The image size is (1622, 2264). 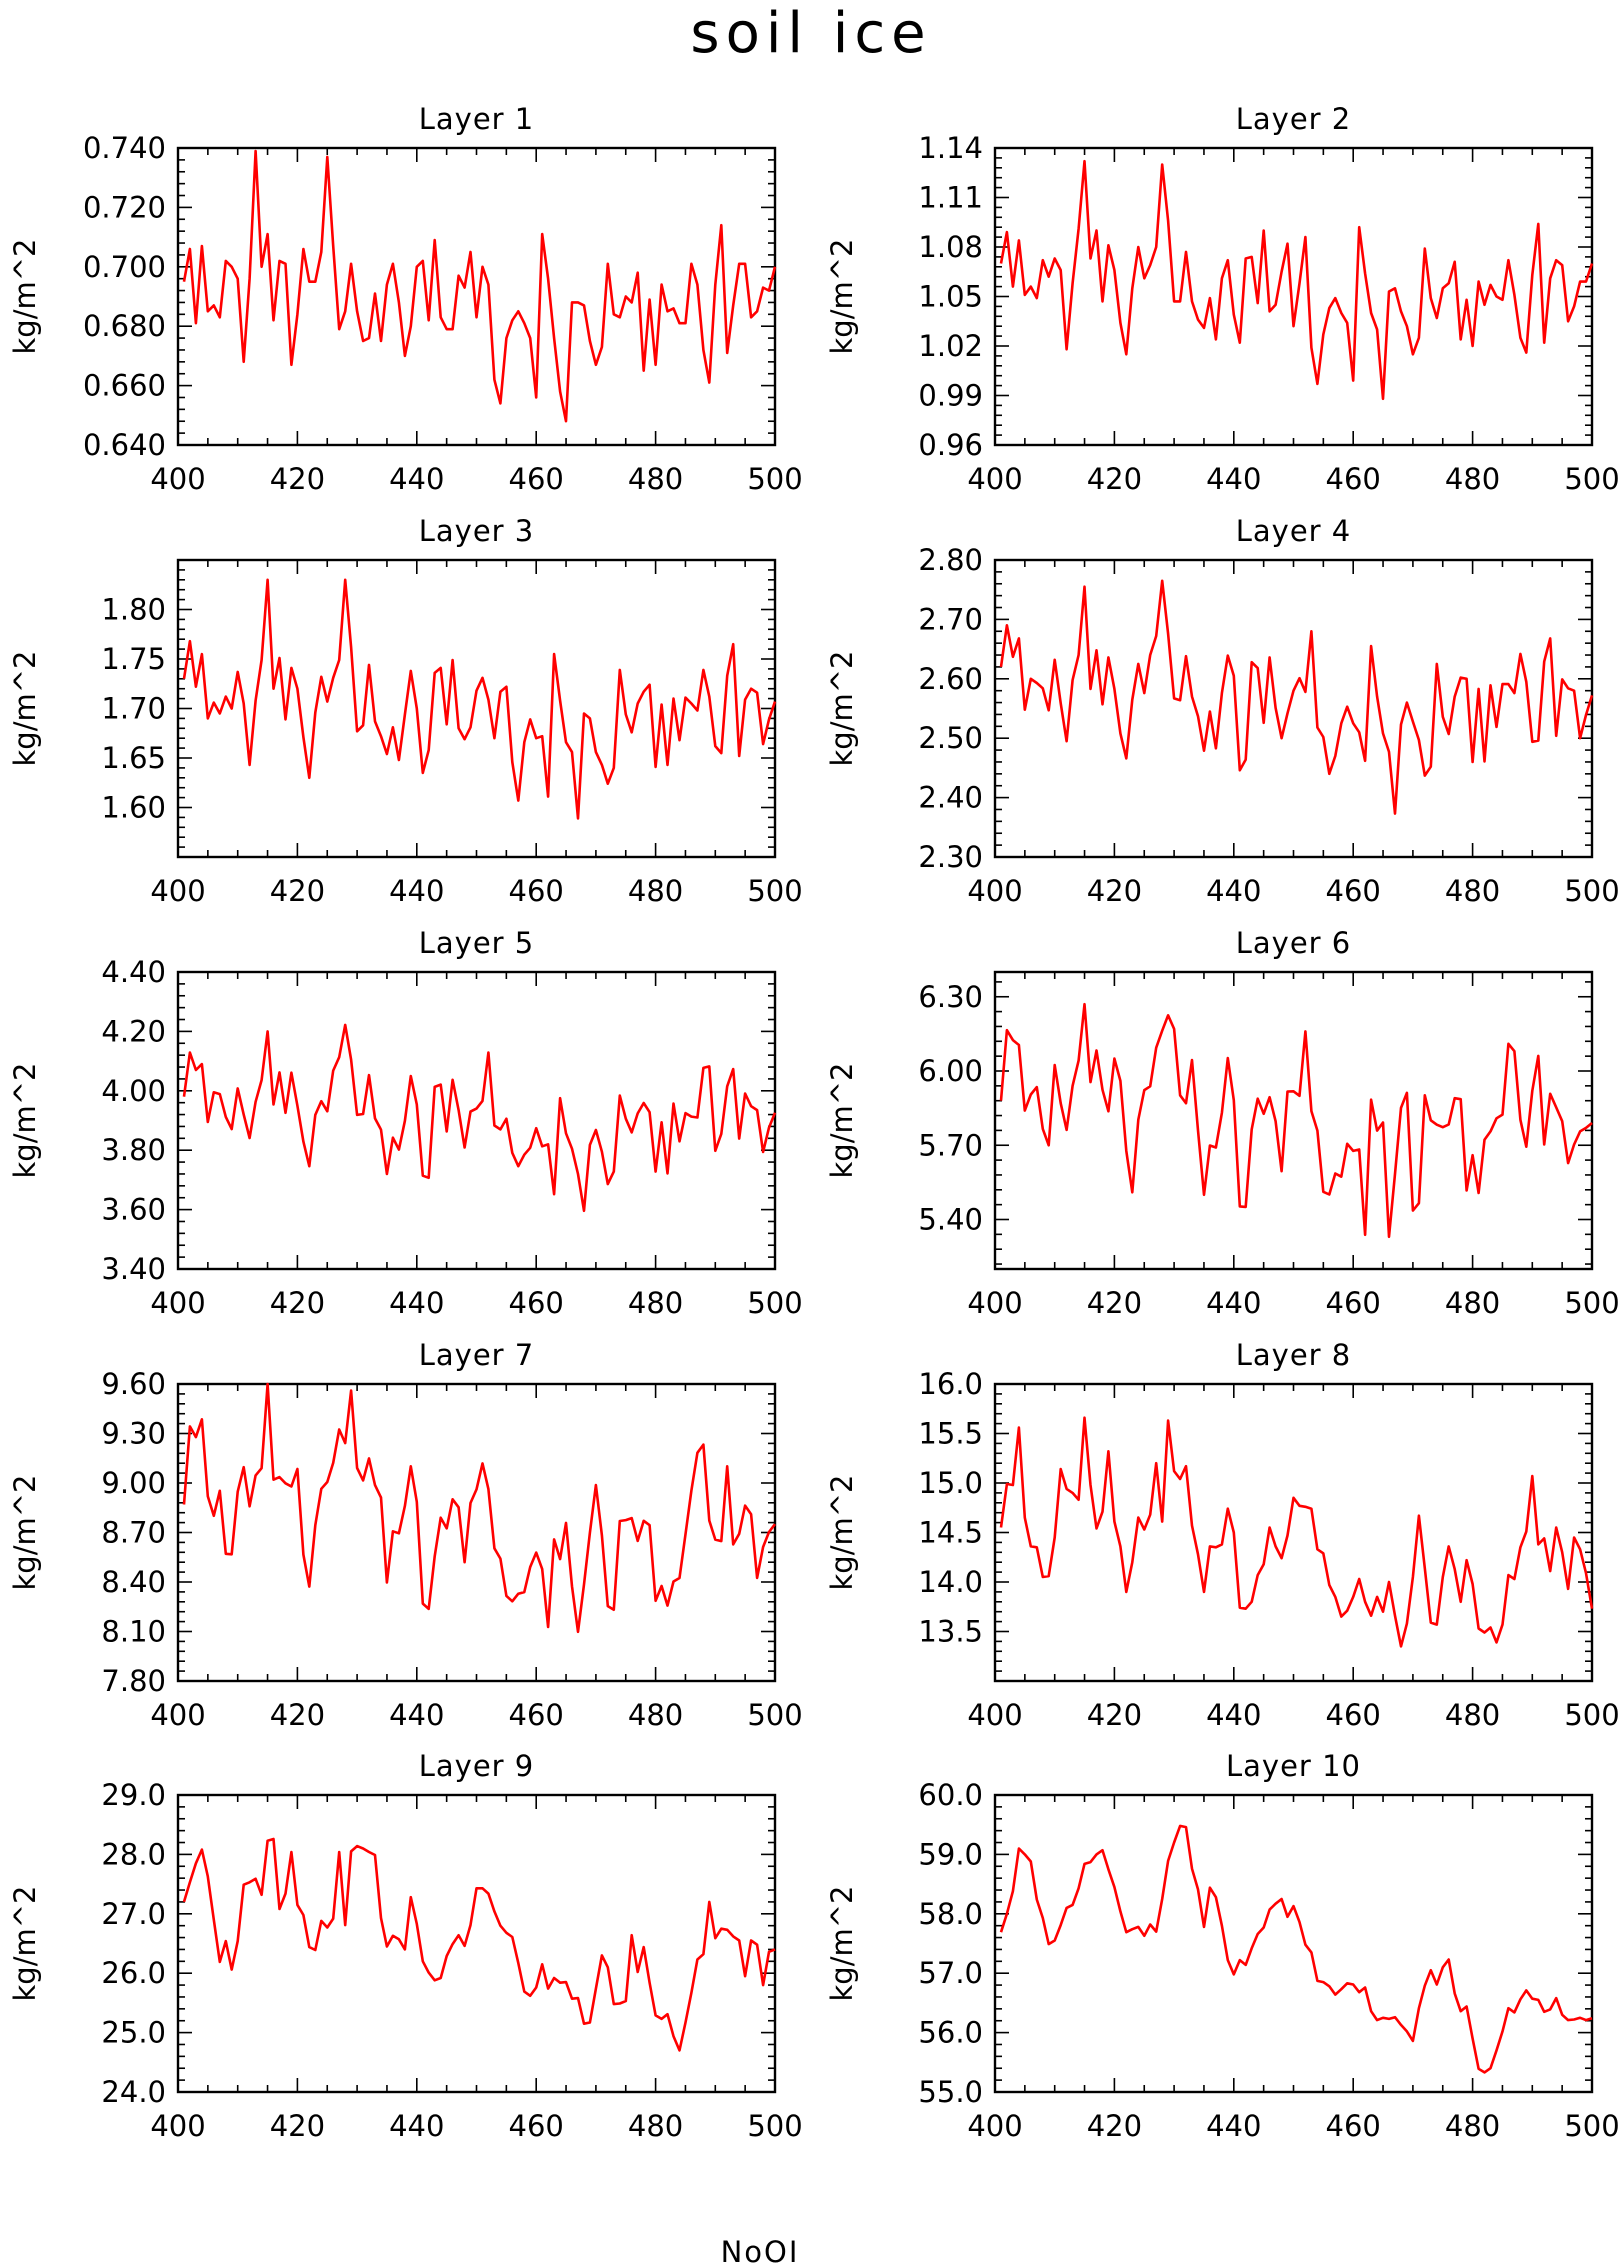 What do you see at coordinates (124, 207) in the screenshot?
I see `y-tick-label: 0.720` at bounding box center [124, 207].